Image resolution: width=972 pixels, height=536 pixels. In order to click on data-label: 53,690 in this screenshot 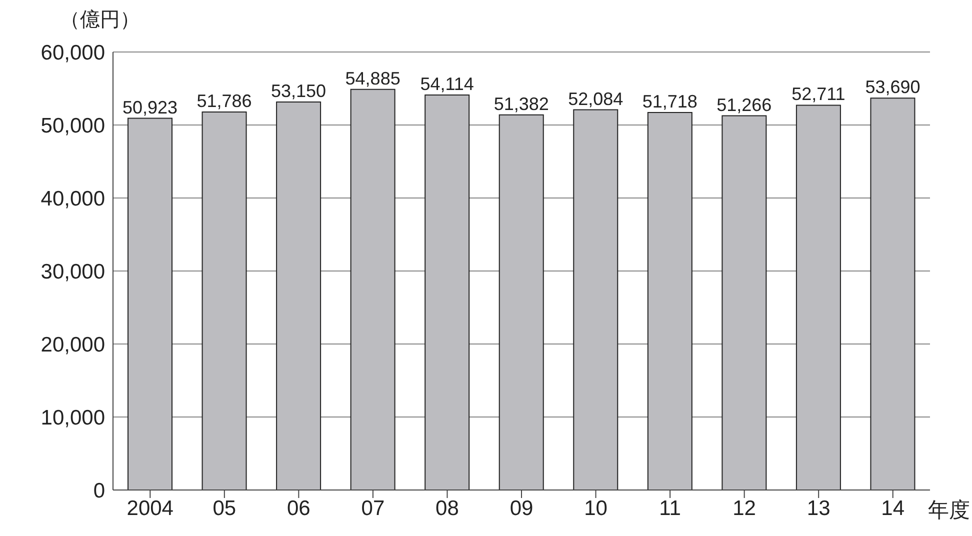, I will do `click(892, 87)`.